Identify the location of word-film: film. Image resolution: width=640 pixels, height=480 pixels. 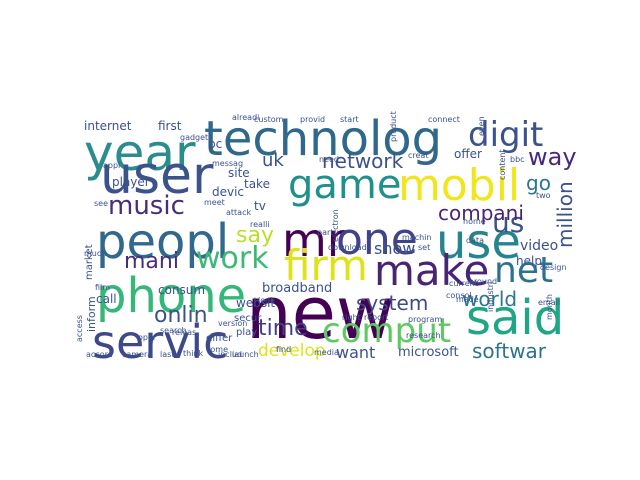
(102, 287).